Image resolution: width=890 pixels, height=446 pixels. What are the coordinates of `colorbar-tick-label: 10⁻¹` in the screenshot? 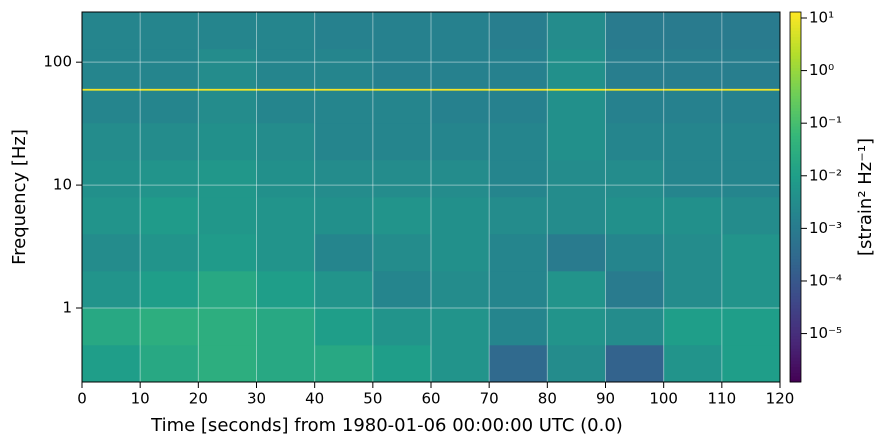 It's located at (825, 123).